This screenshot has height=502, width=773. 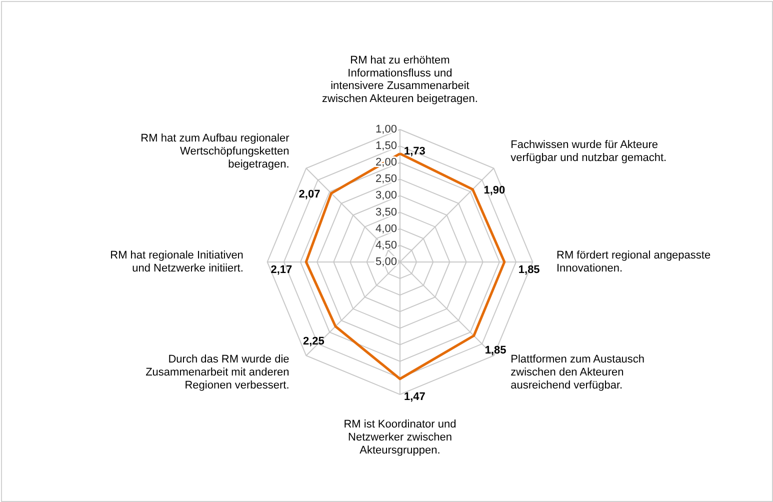 I want to click on data-label: 2,17, so click(x=281, y=270).